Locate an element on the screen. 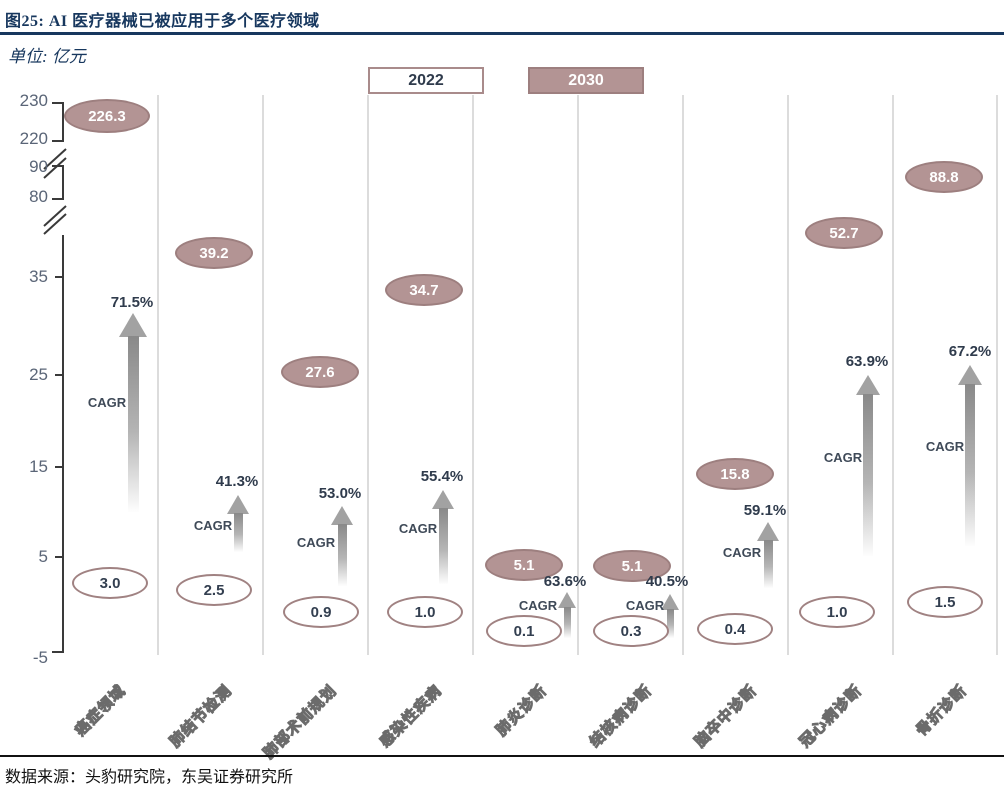 This screenshot has width=1004, height=793. axis-break-icon is located at coordinates (55, 220).